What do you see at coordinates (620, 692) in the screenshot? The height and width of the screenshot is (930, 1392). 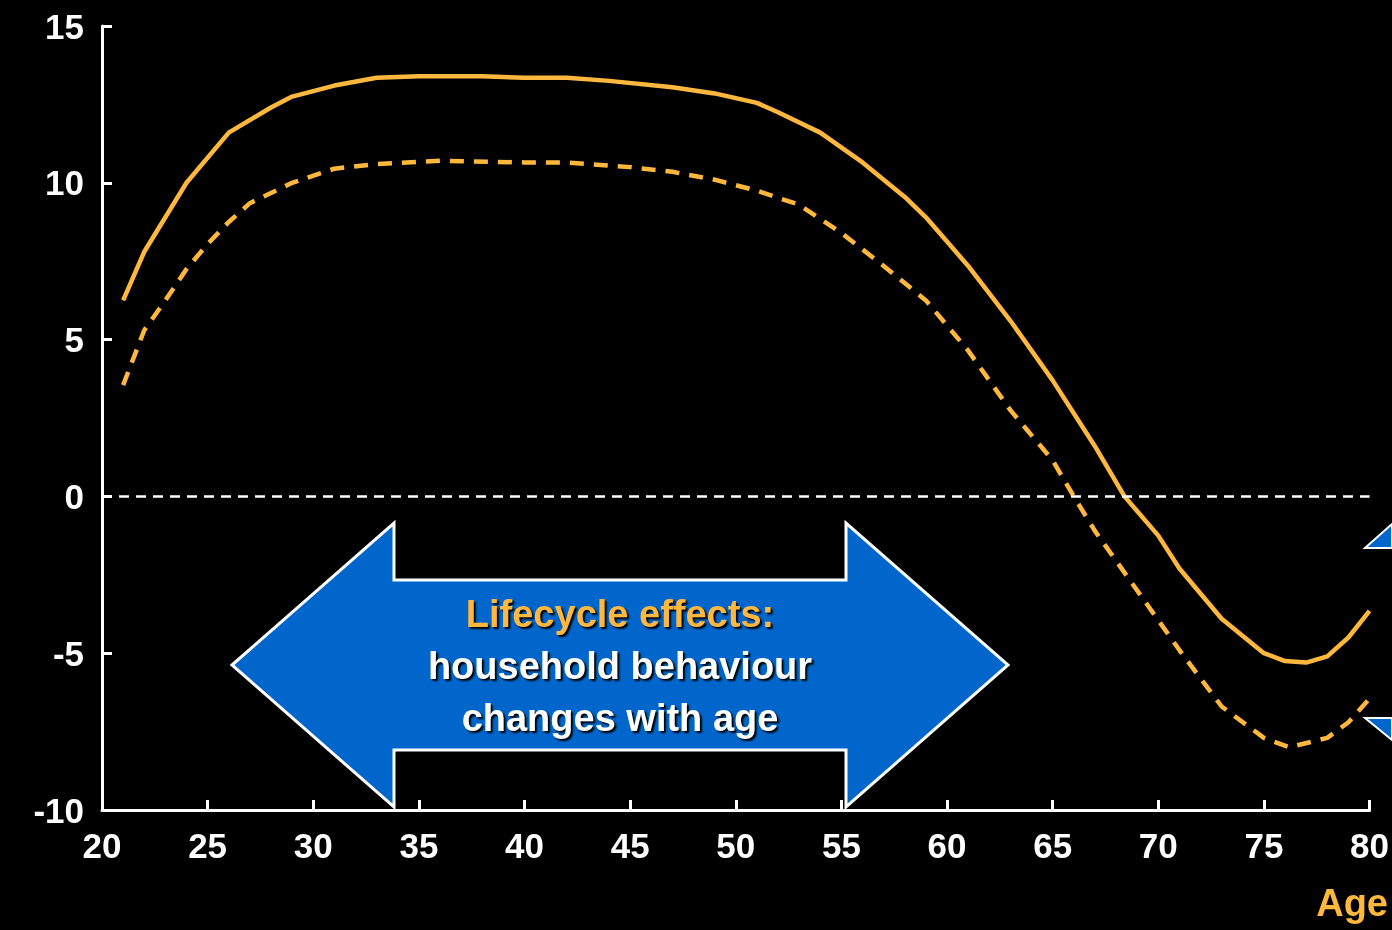 I see `annotation: household behaviour changes with age` at bounding box center [620, 692].